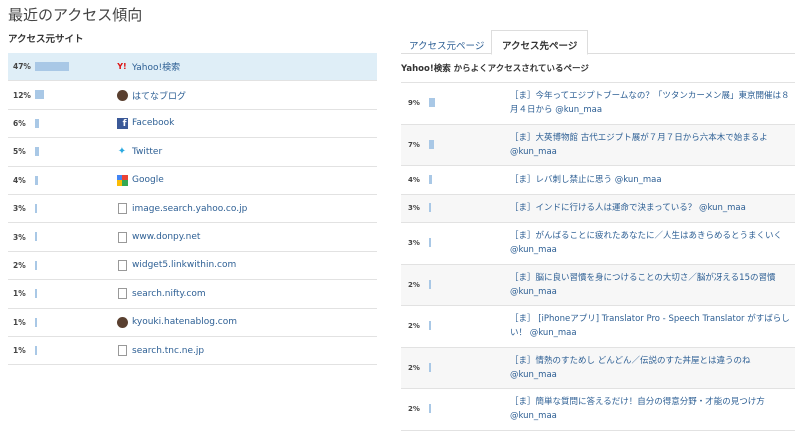 The width and height of the screenshot is (800, 431). I want to click on source-name: www.donpy.net, so click(166, 237).